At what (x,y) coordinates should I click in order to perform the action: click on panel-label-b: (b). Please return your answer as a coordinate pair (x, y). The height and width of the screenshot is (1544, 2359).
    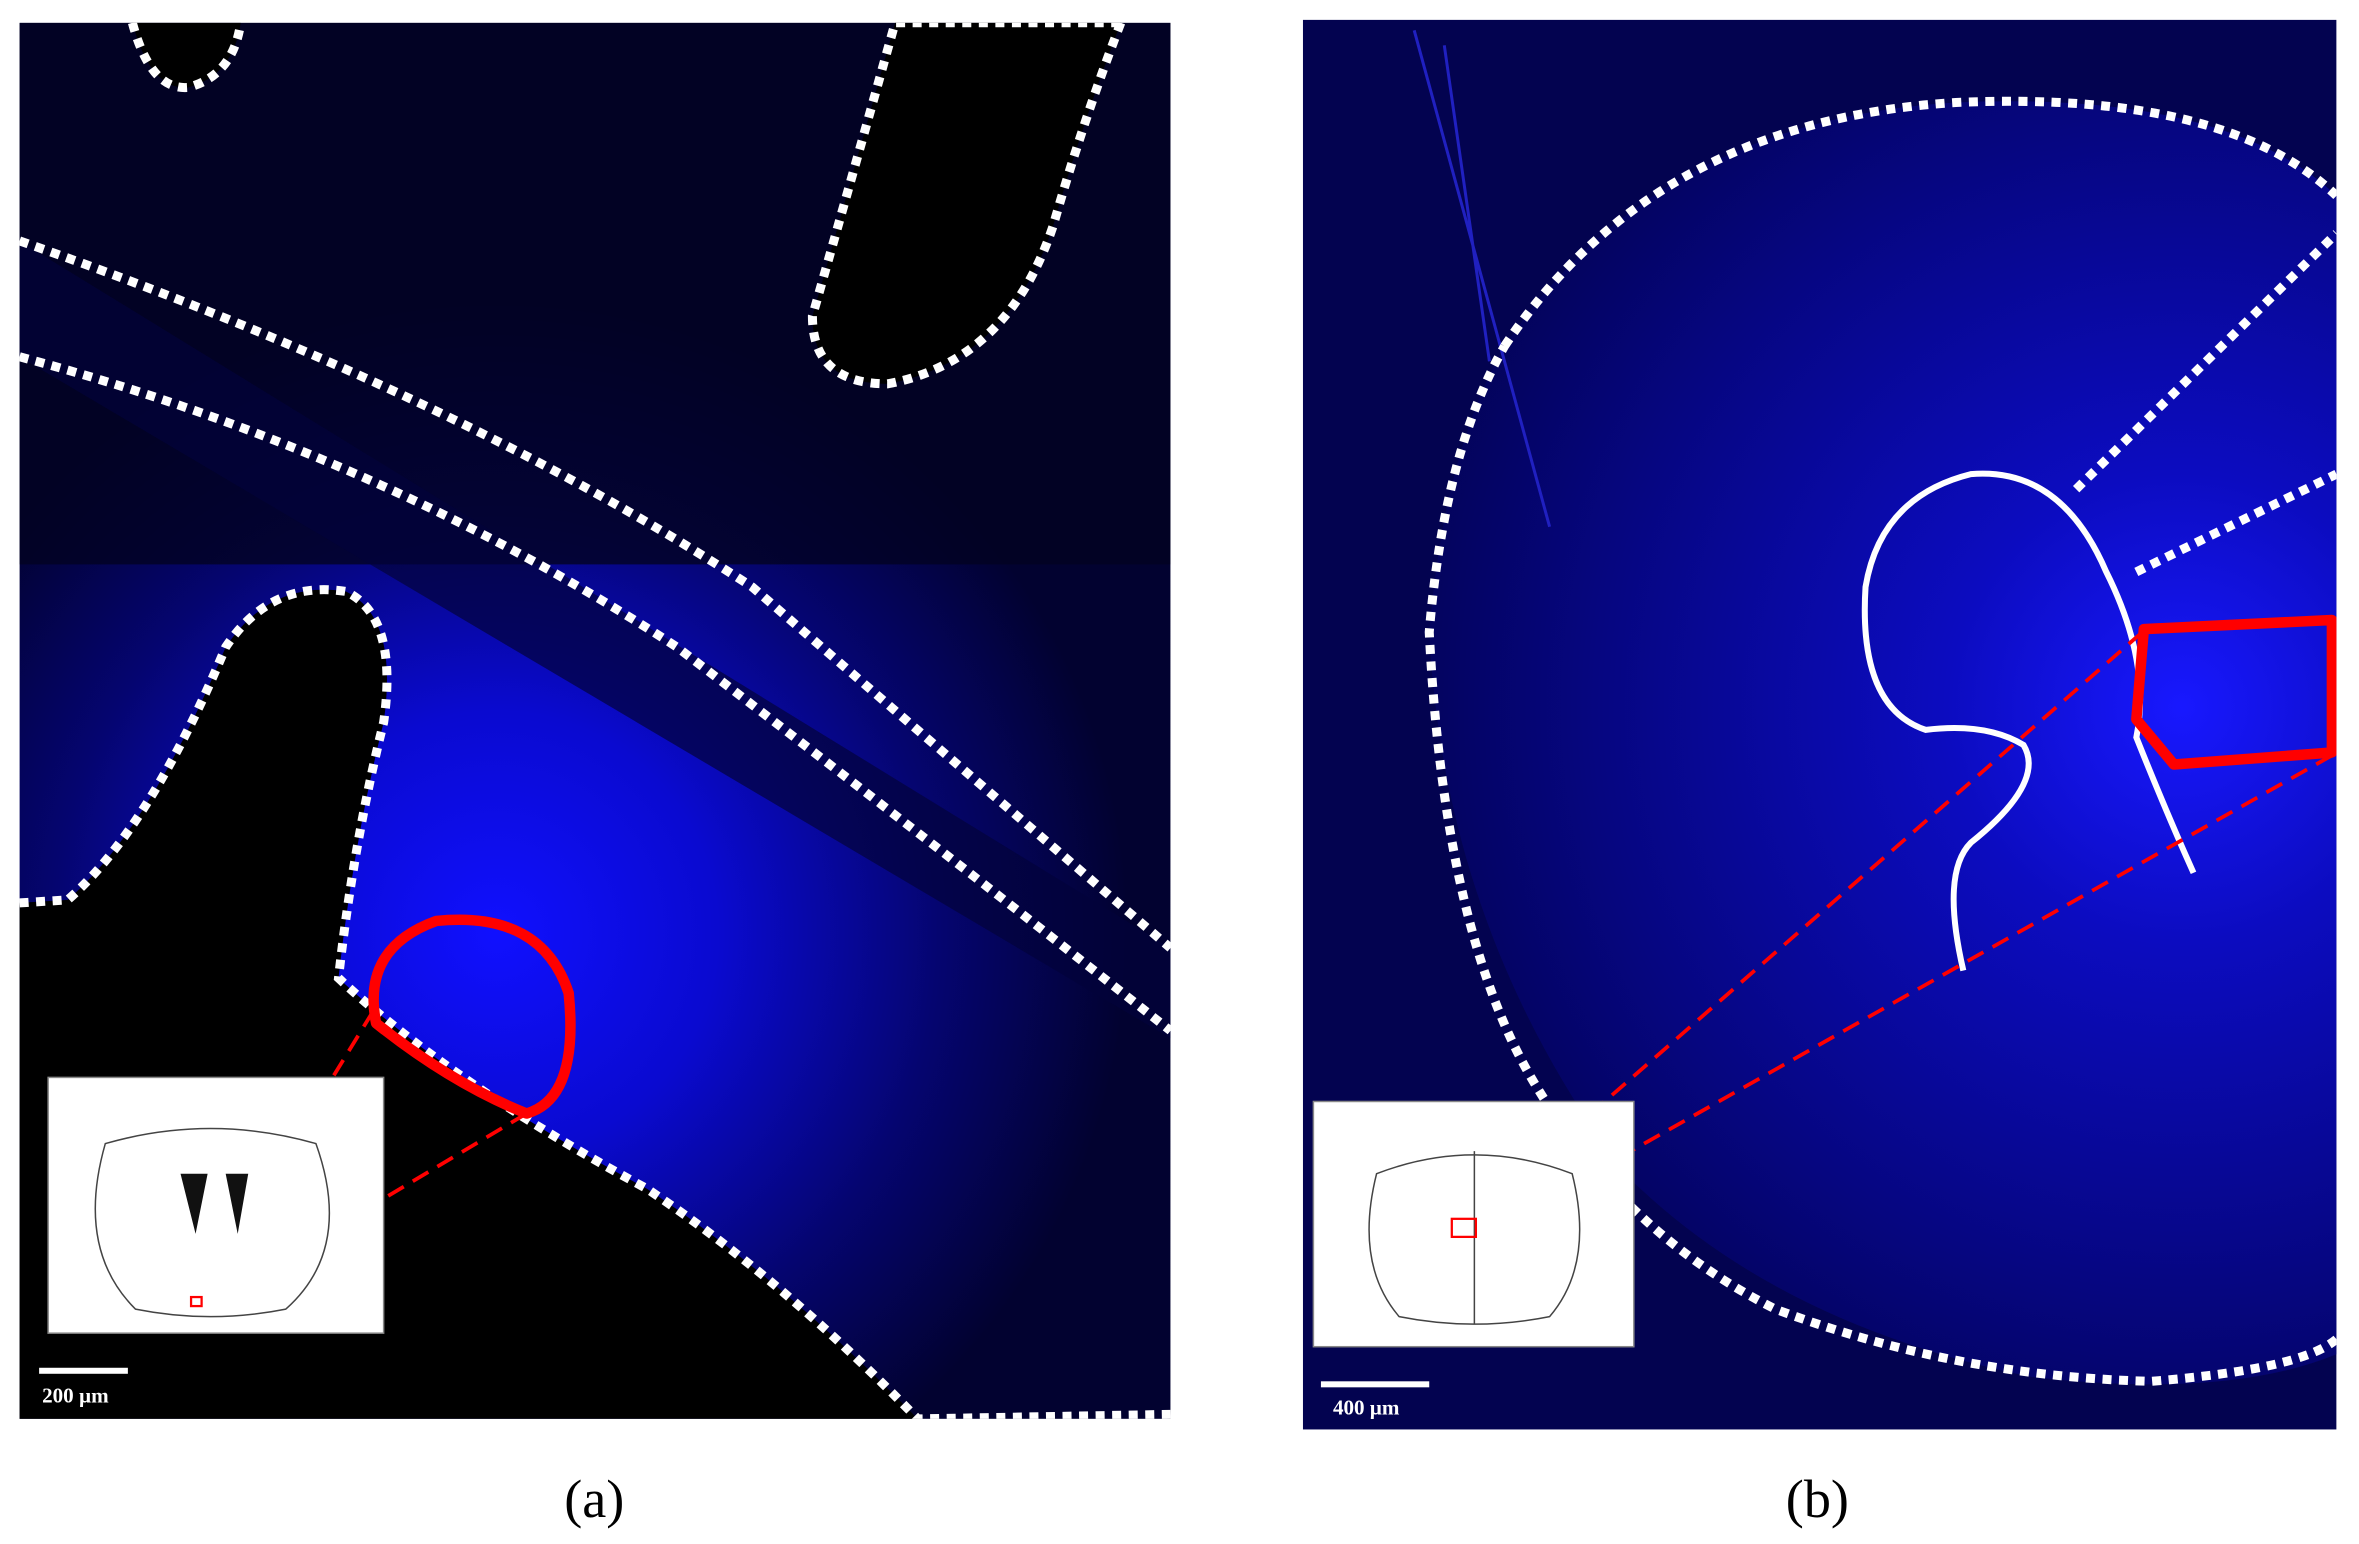
    Looking at the image, I should click on (1817, 1499).